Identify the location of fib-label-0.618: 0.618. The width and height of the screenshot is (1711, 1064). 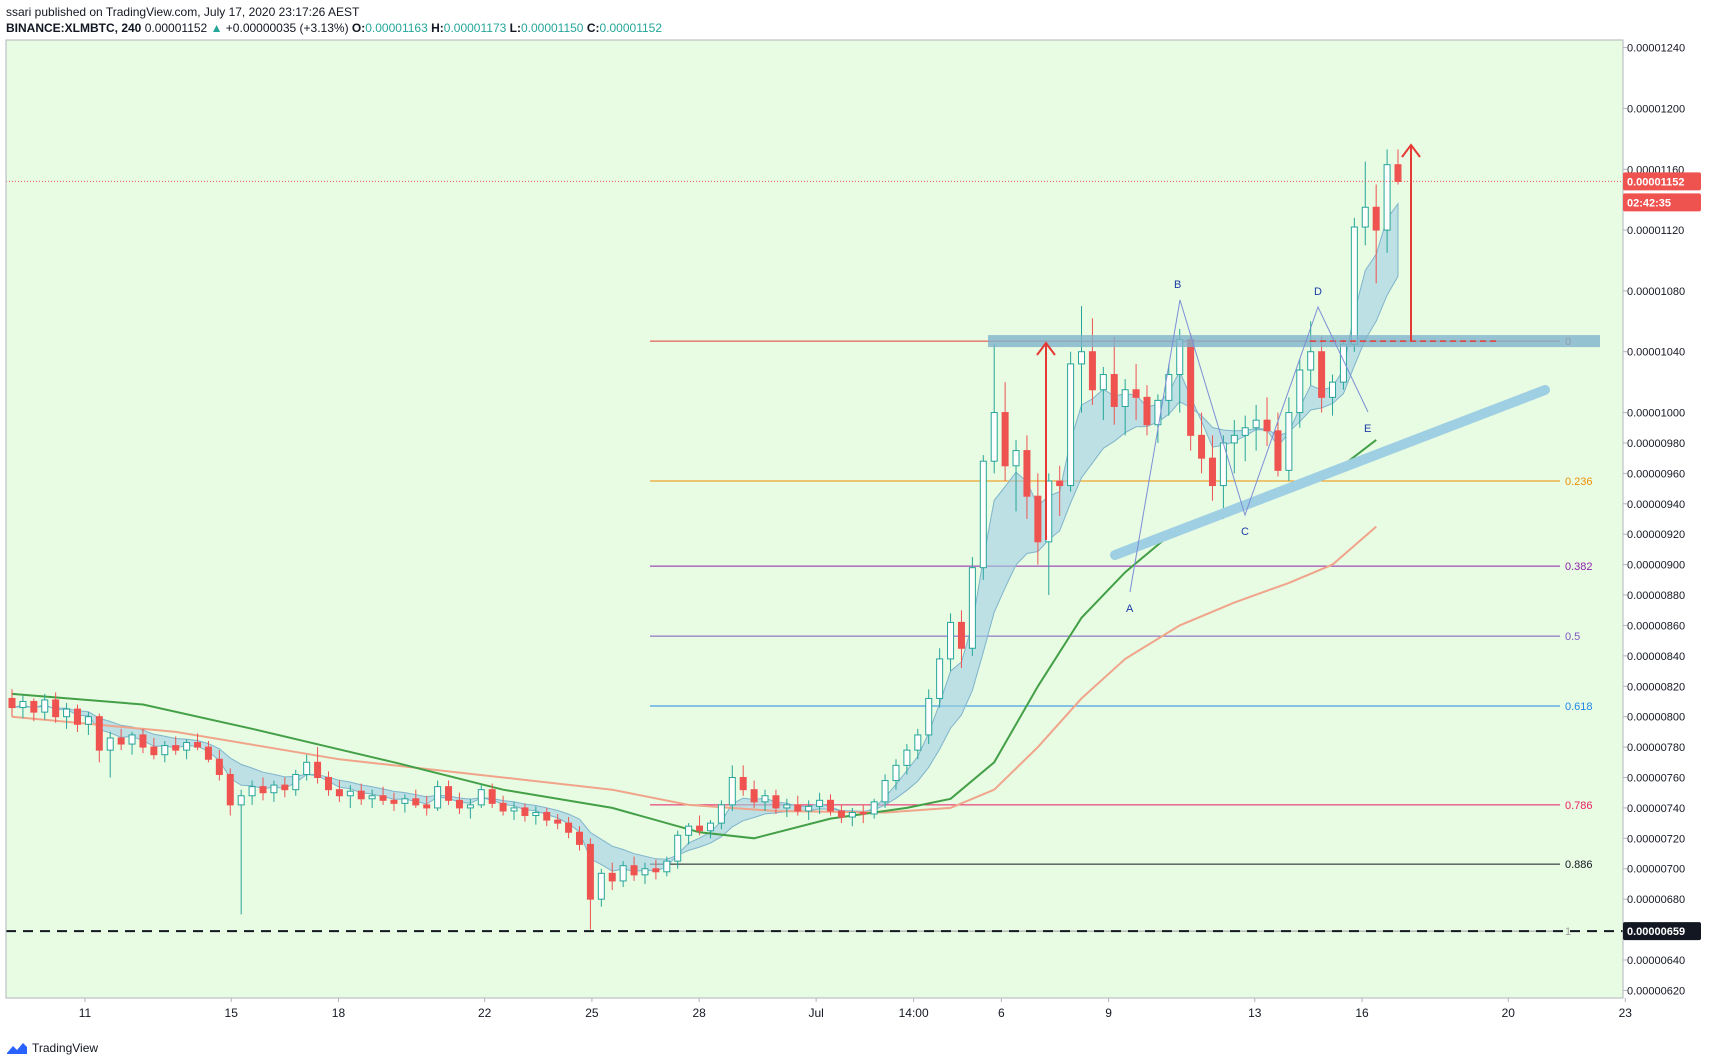
(1579, 707).